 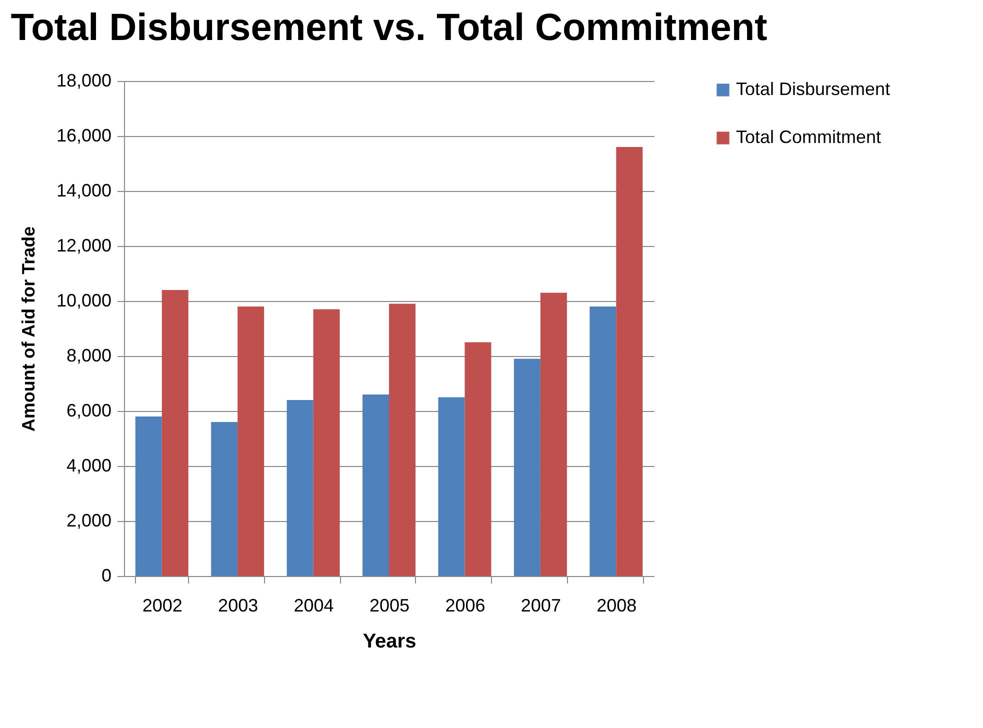 What do you see at coordinates (813, 89) in the screenshot?
I see `legend-label: Total Disbursement` at bounding box center [813, 89].